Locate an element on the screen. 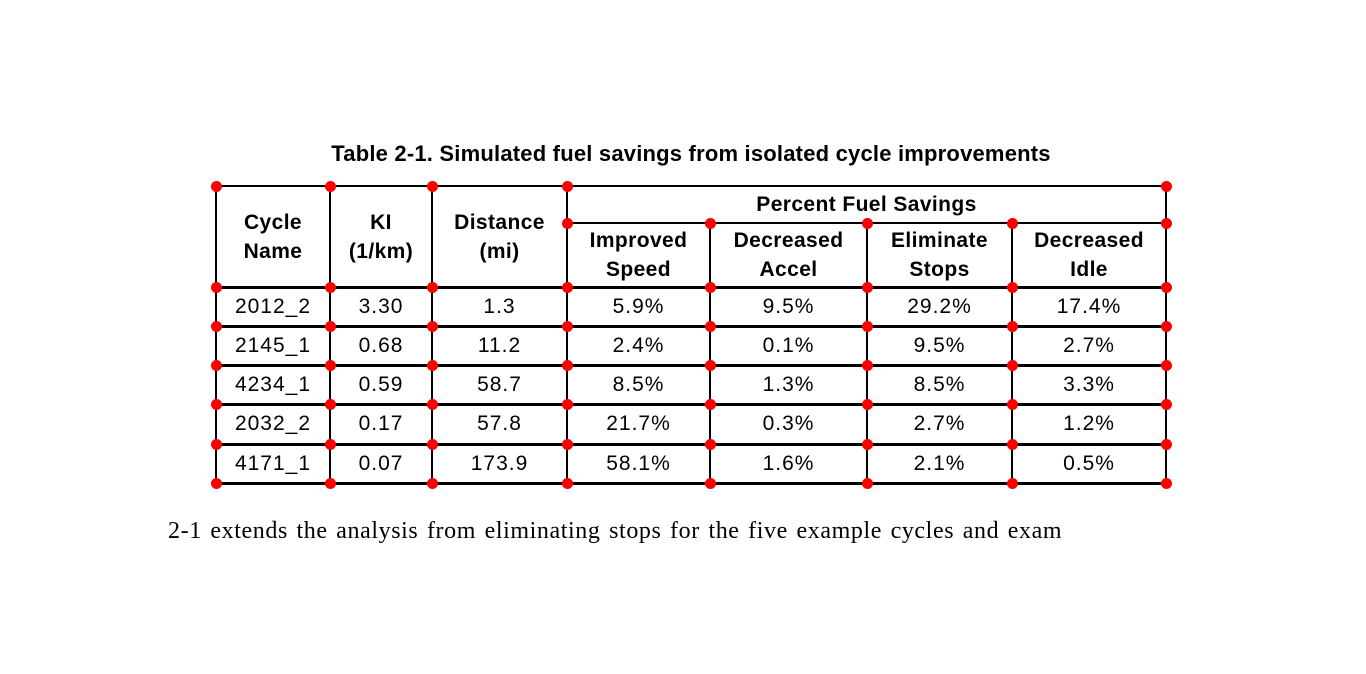 Image resolution: width=1366 pixels, height=674 pixels. data-cell: 1.2% is located at coordinates (1089, 423).